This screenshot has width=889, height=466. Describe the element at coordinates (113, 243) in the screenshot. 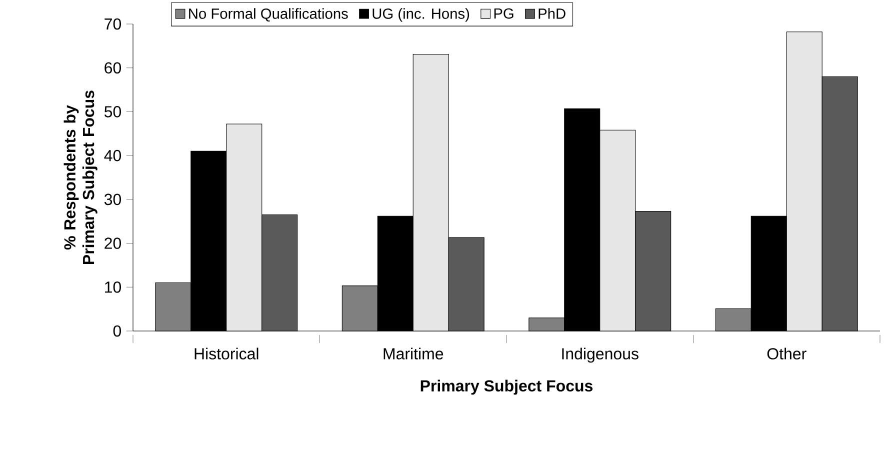

I see `y-tick-label: 20` at that location.